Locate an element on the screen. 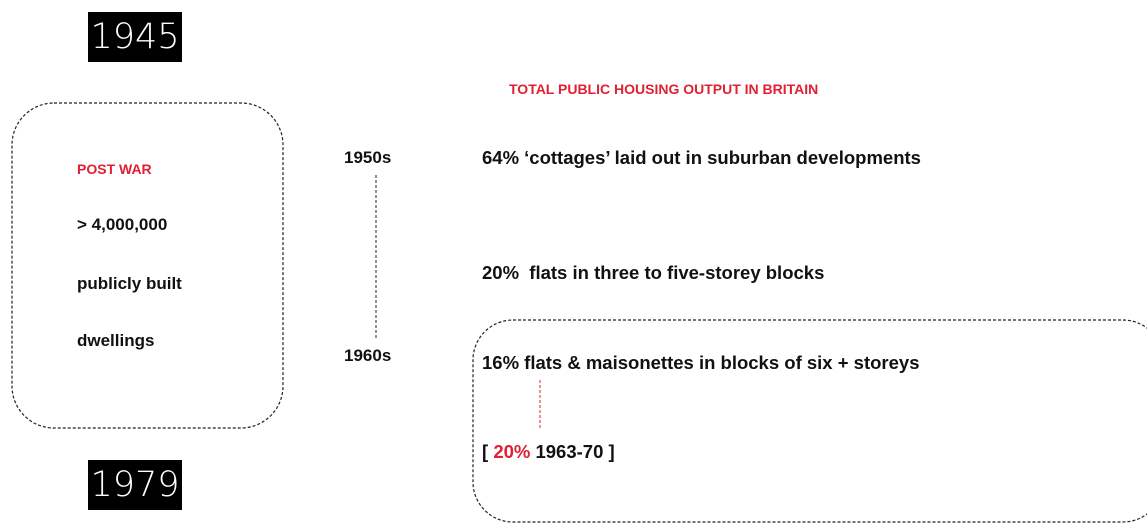 This screenshot has height=526, width=1147. output-item: 20% flats in three to five-storey blocks is located at coordinates (653, 272).